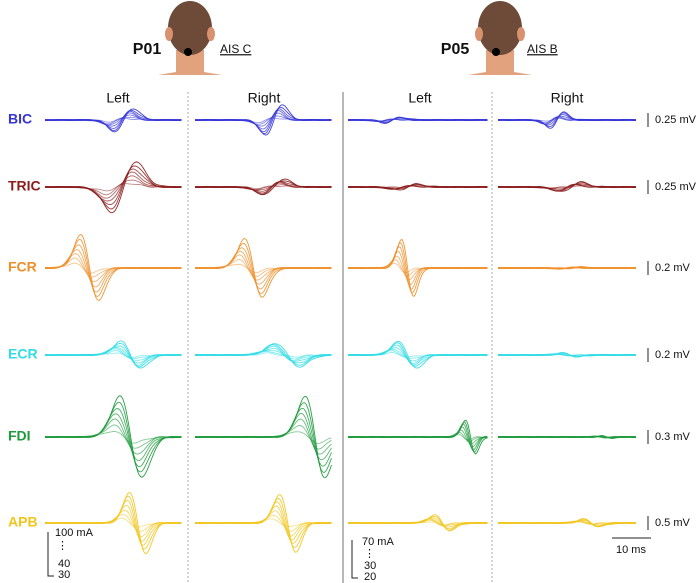 Image resolution: width=700 pixels, height=583 pixels. I want to click on intensity-mid: 40, so click(64, 564).